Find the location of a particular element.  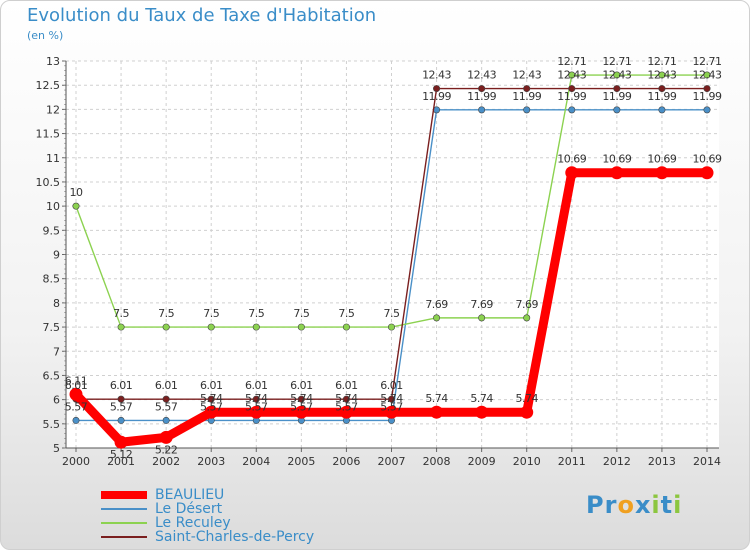

legend-label: Le Reculey is located at coordinates (193, 523).